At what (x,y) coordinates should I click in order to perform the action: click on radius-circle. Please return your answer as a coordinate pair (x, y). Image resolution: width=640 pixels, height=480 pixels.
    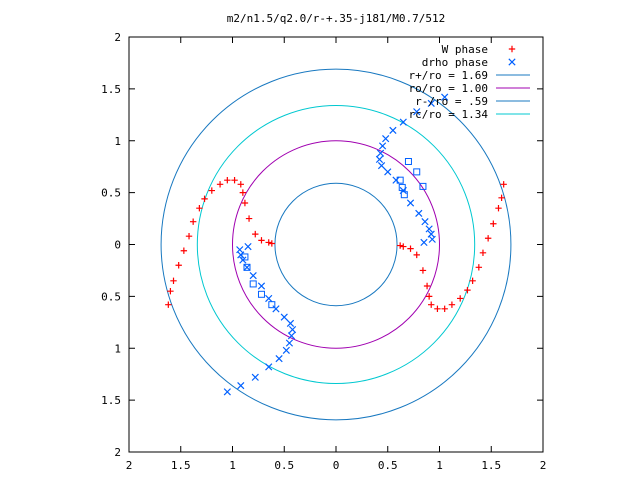
    Looking at the image, I should click on (336, 244).